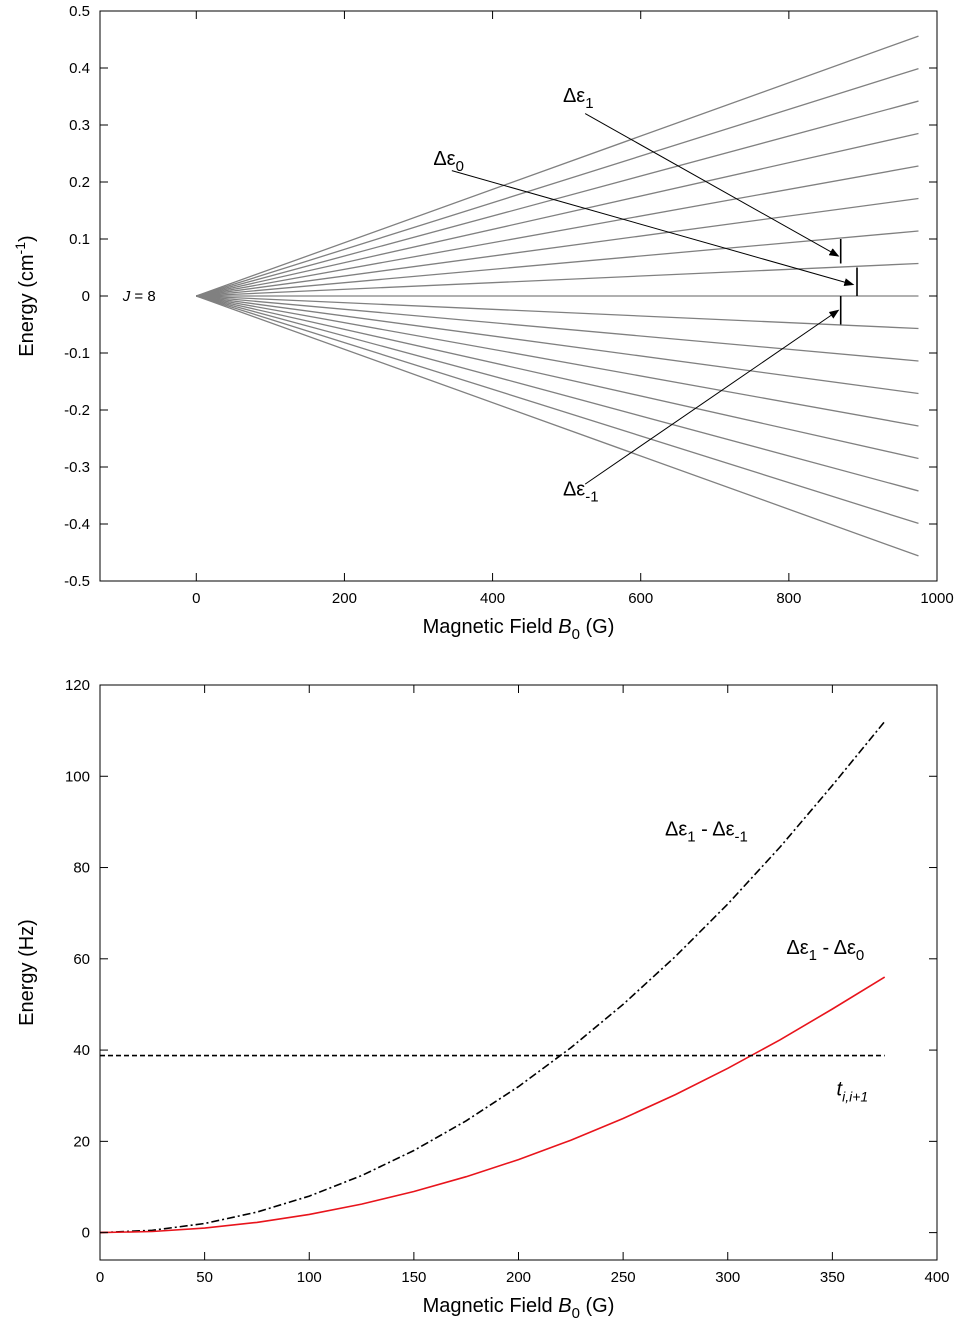  Describe the element at coordinates (727, 985) in the screenshot. I see `x-tick: 300` at that location.